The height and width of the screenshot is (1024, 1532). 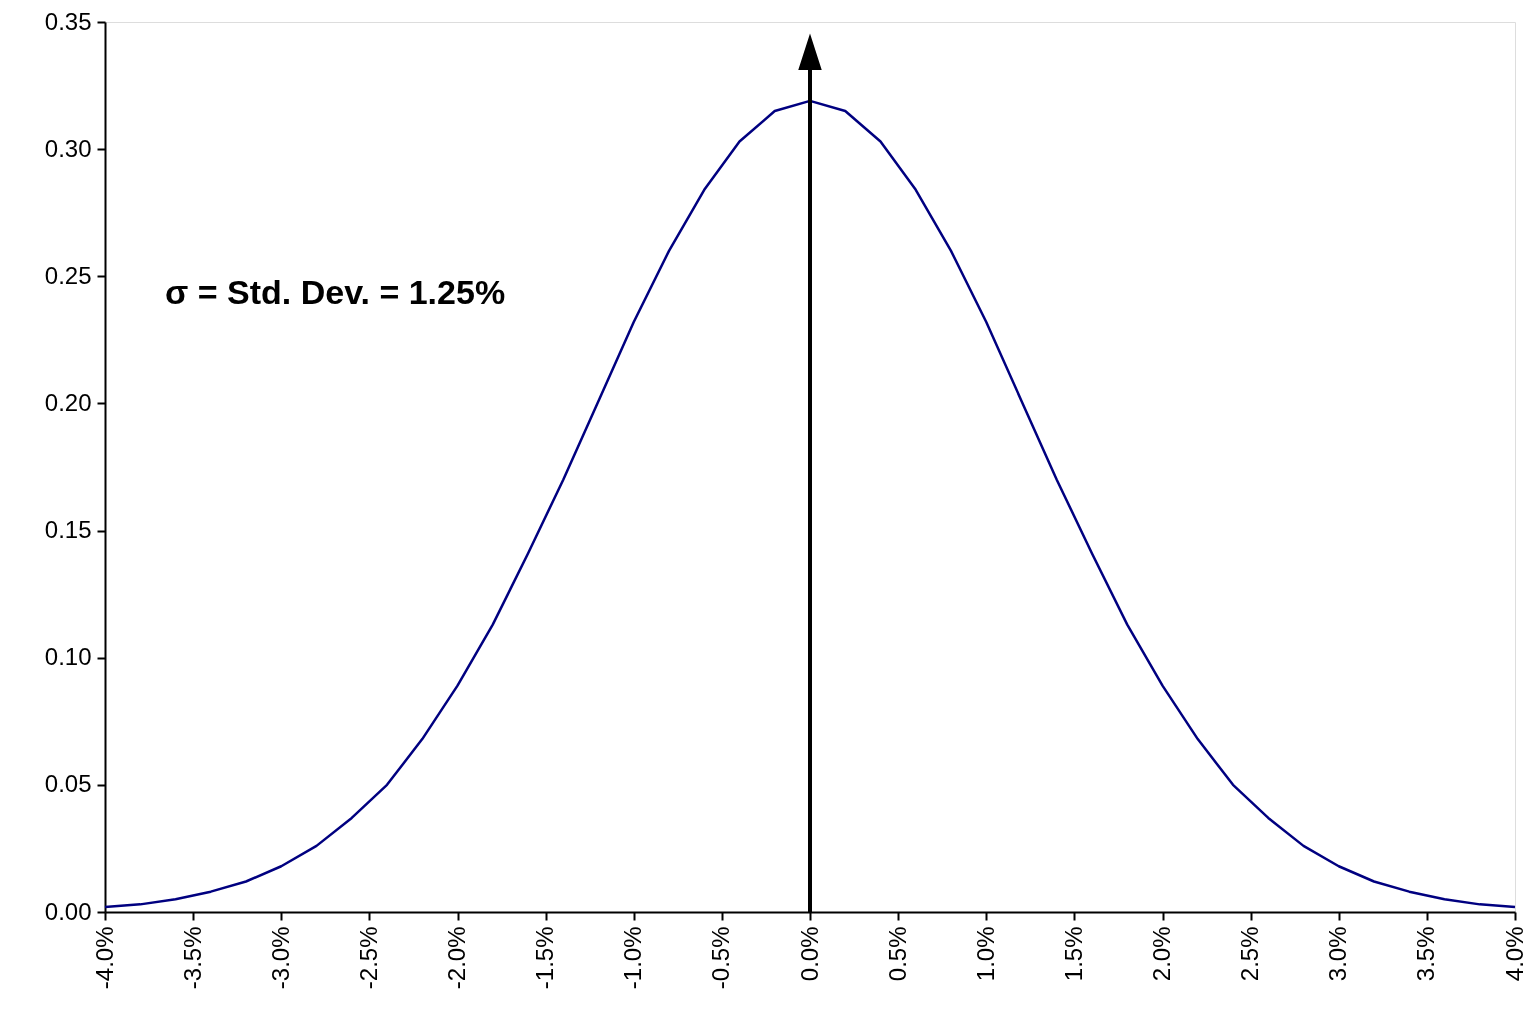 I want to click on y-tick-label: 0.00, so click(x=68, y=911).